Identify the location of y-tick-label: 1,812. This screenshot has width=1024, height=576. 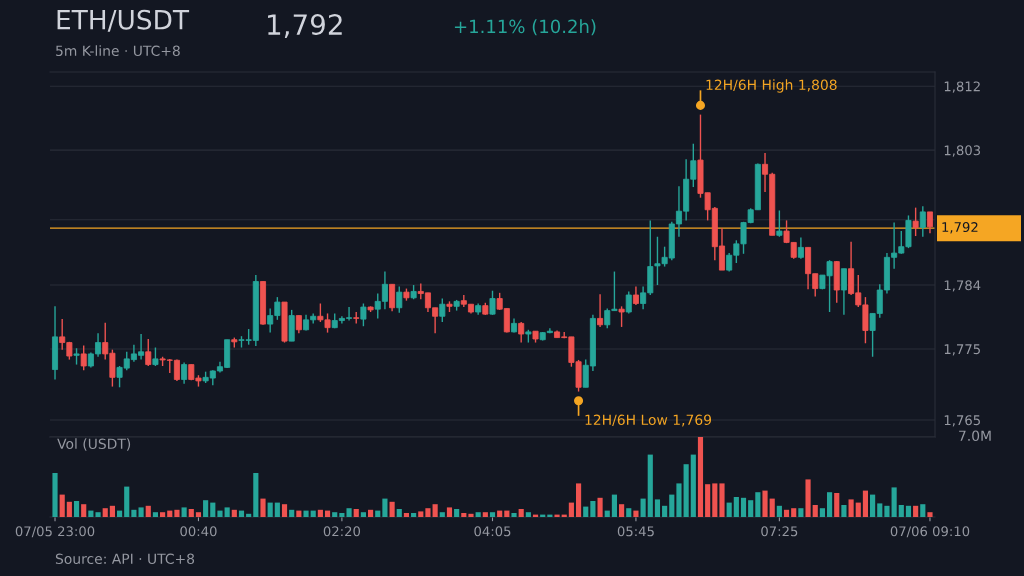
(962, 87).